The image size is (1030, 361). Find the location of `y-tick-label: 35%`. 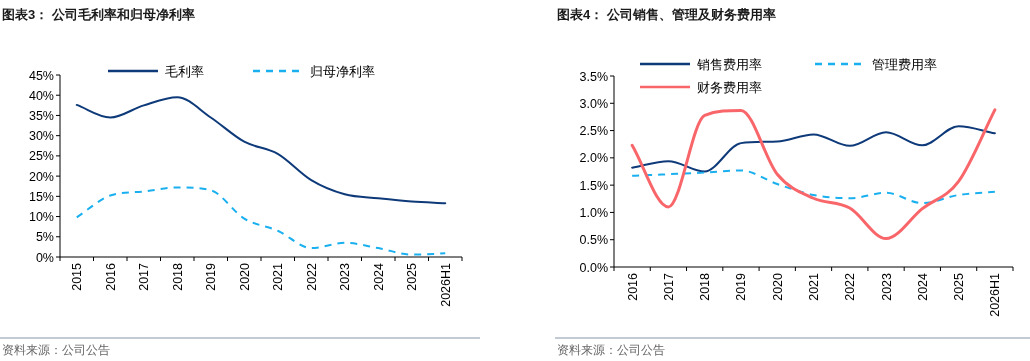

y-tick-label: 35% is located at coordinates (41, 115).